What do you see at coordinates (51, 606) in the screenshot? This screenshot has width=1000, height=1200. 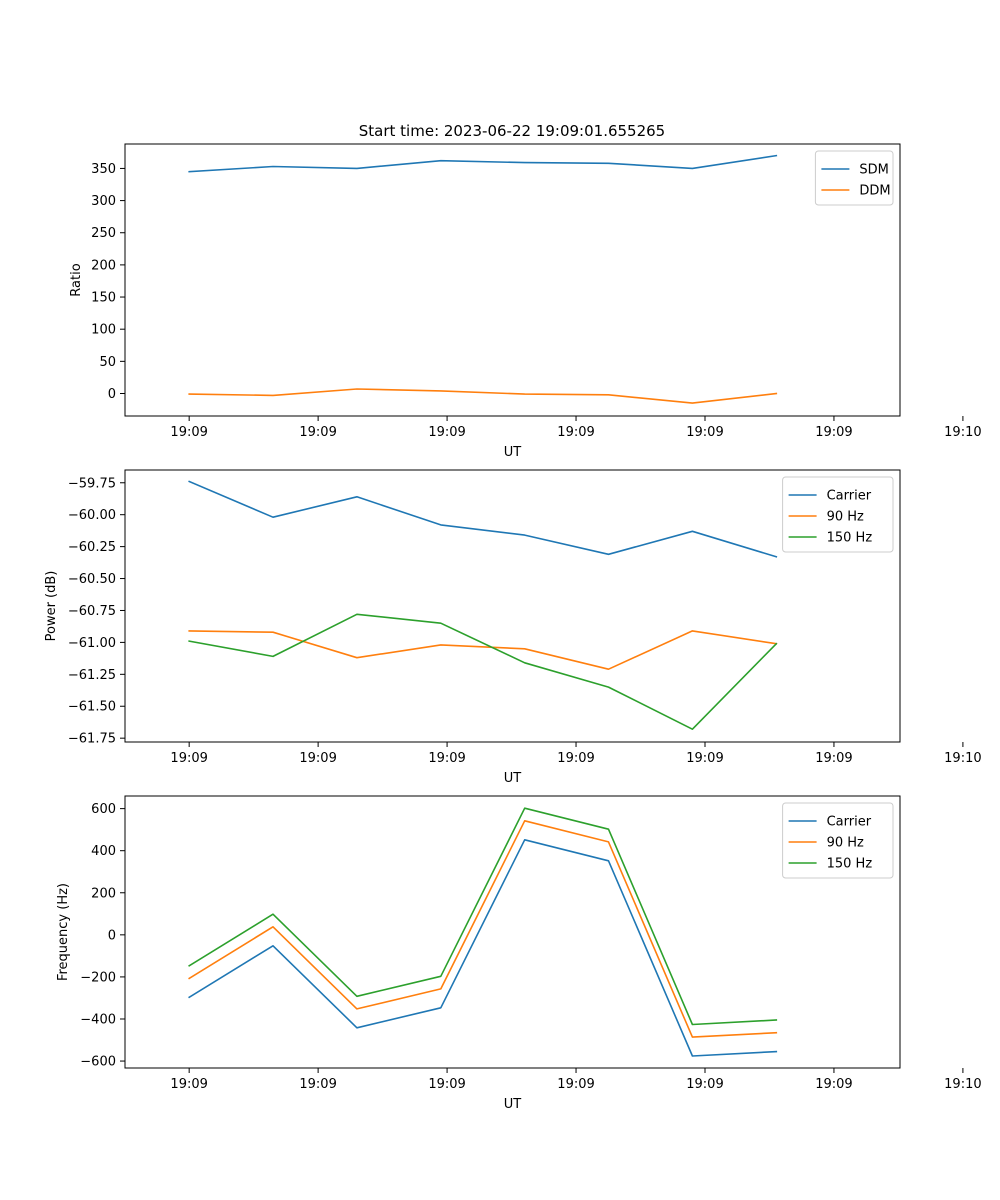 I see `y-axis-label: Power (dB)` at bounding box center [51, 606].